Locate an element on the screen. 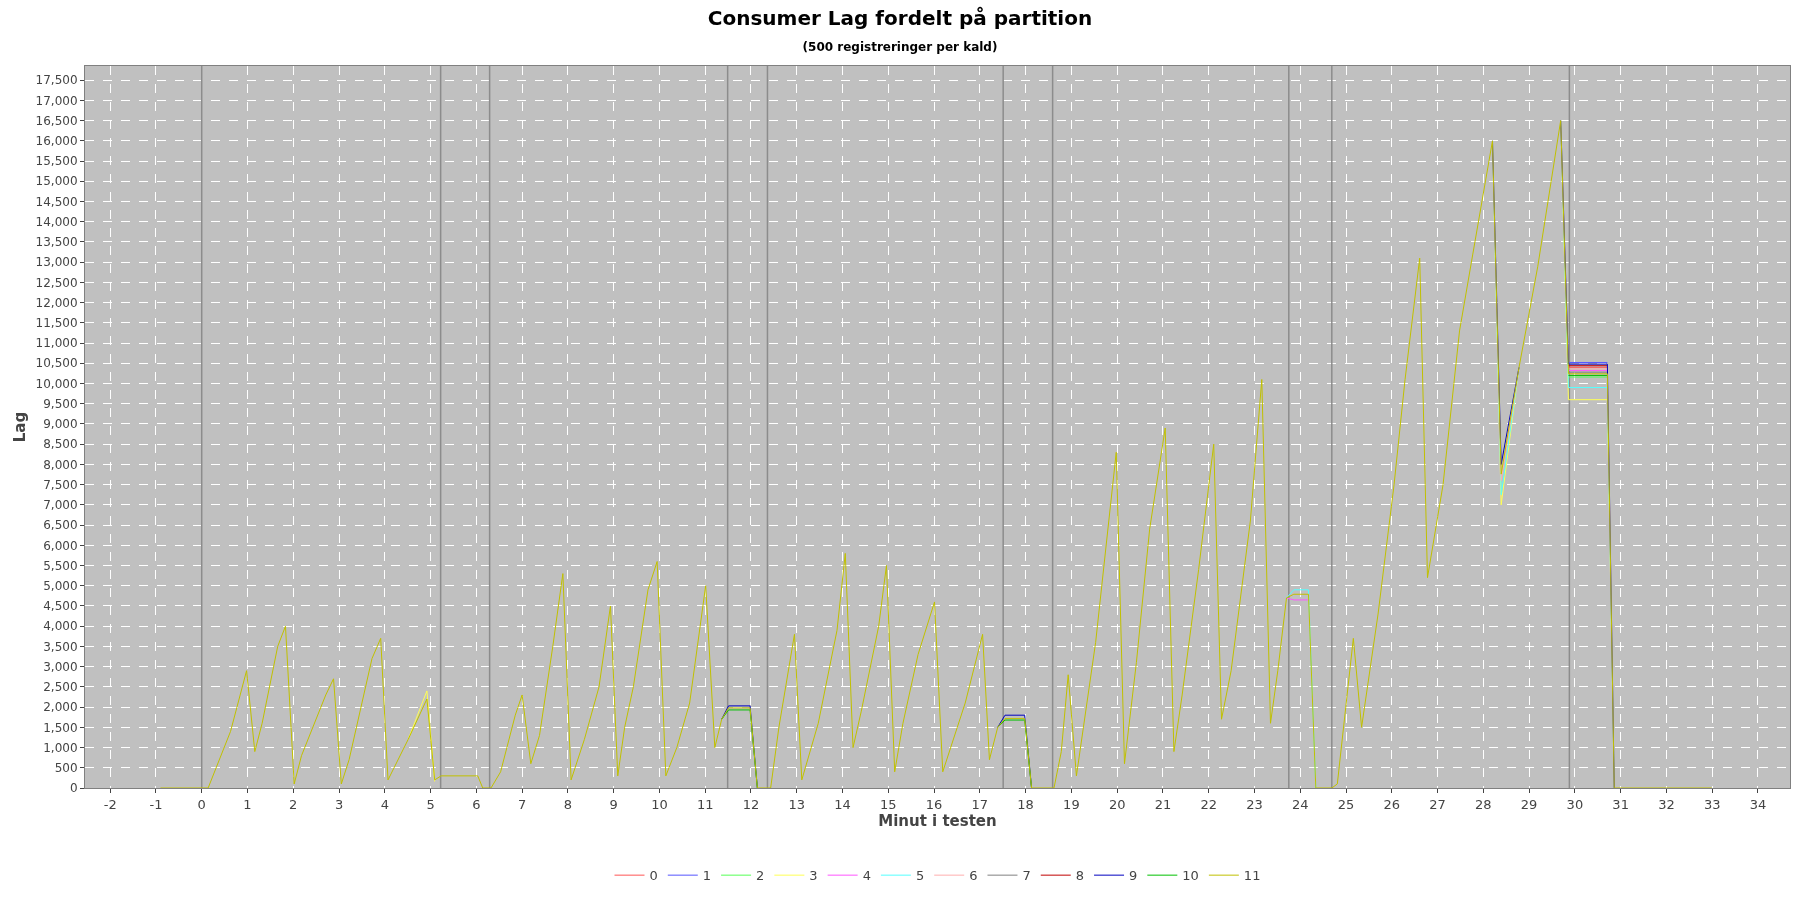  legend-label: 4 is located at coordinates (866, 876).